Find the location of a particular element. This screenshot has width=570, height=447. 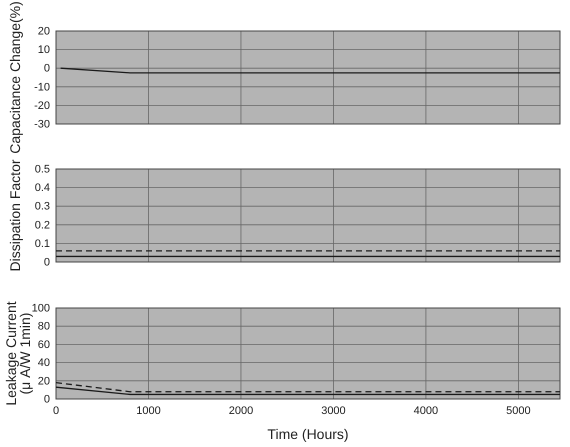

y-tick-label: 40 is located at coordinates (44, 363).